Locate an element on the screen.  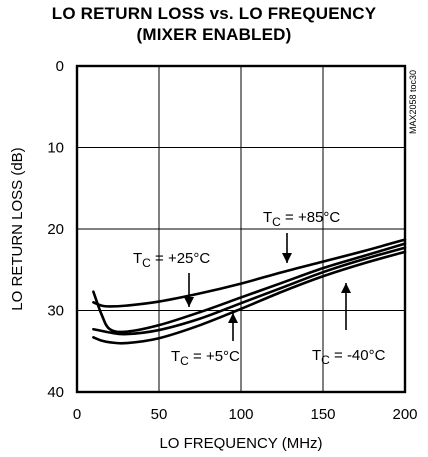
series-line-5c is located at coordinates (249, 291).